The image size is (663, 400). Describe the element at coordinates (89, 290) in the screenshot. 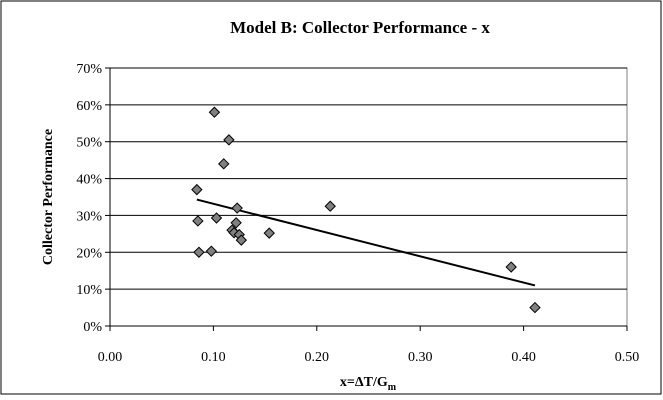

I see `y-tick-label-1: 10%` at that location.